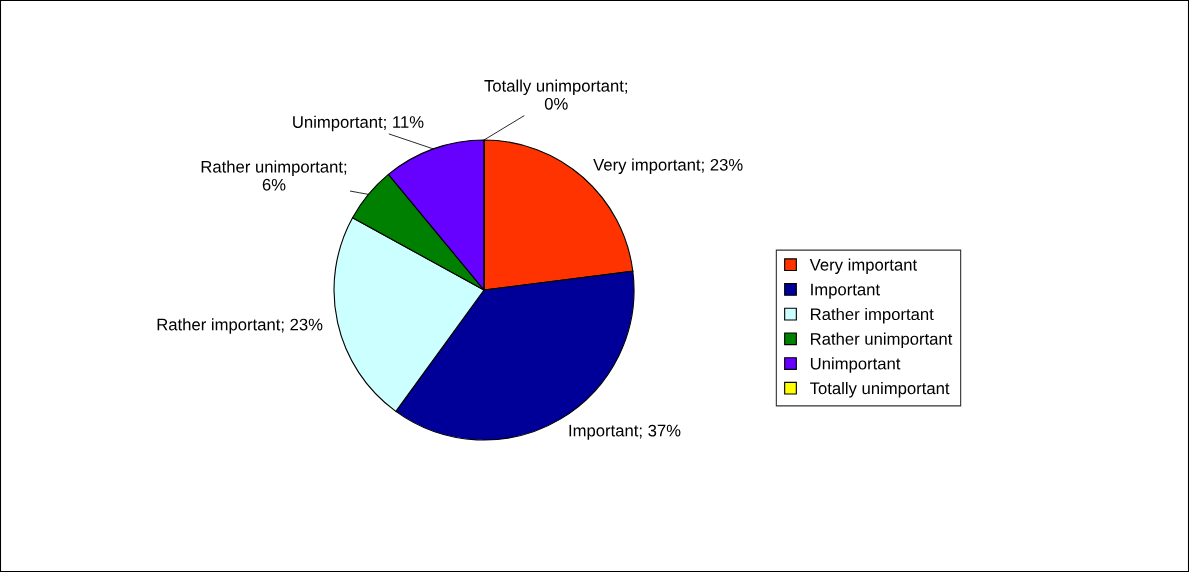 This screenshot has height=572, width=1189. I want to click on data-label: Unimportant; 11%, so click(358, 123).